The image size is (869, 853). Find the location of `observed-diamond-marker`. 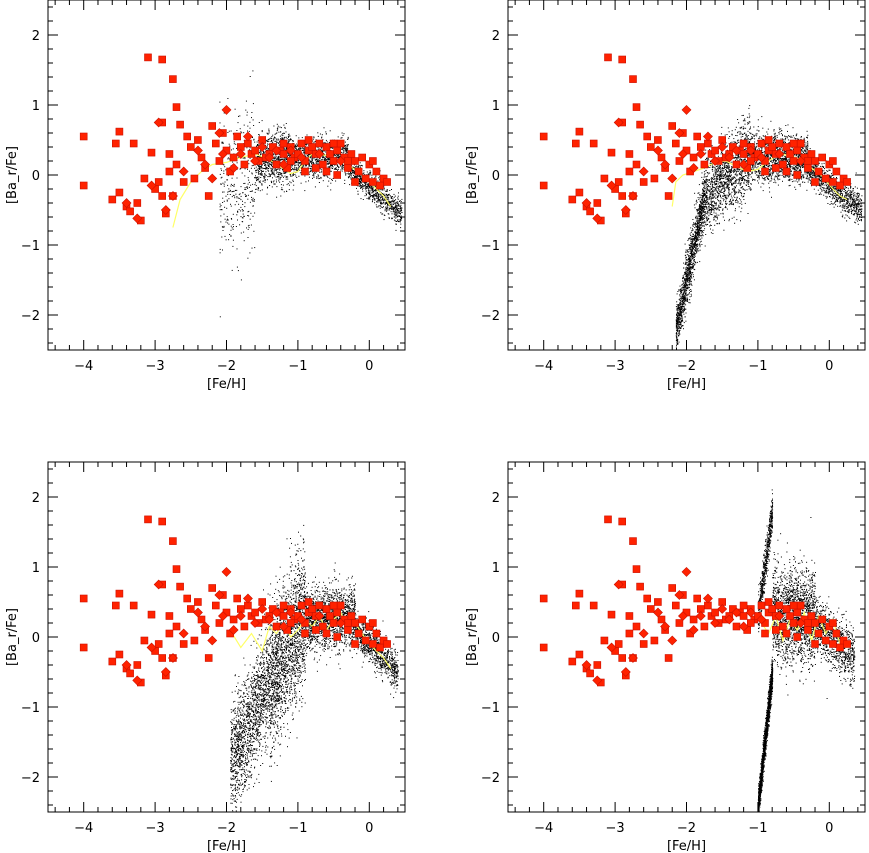

observed-diamond-marker is located at coordinates (226, 109).